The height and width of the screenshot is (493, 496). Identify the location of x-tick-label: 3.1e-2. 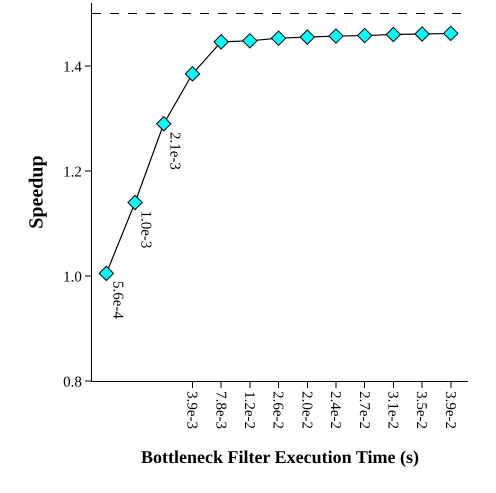
(392, 410).